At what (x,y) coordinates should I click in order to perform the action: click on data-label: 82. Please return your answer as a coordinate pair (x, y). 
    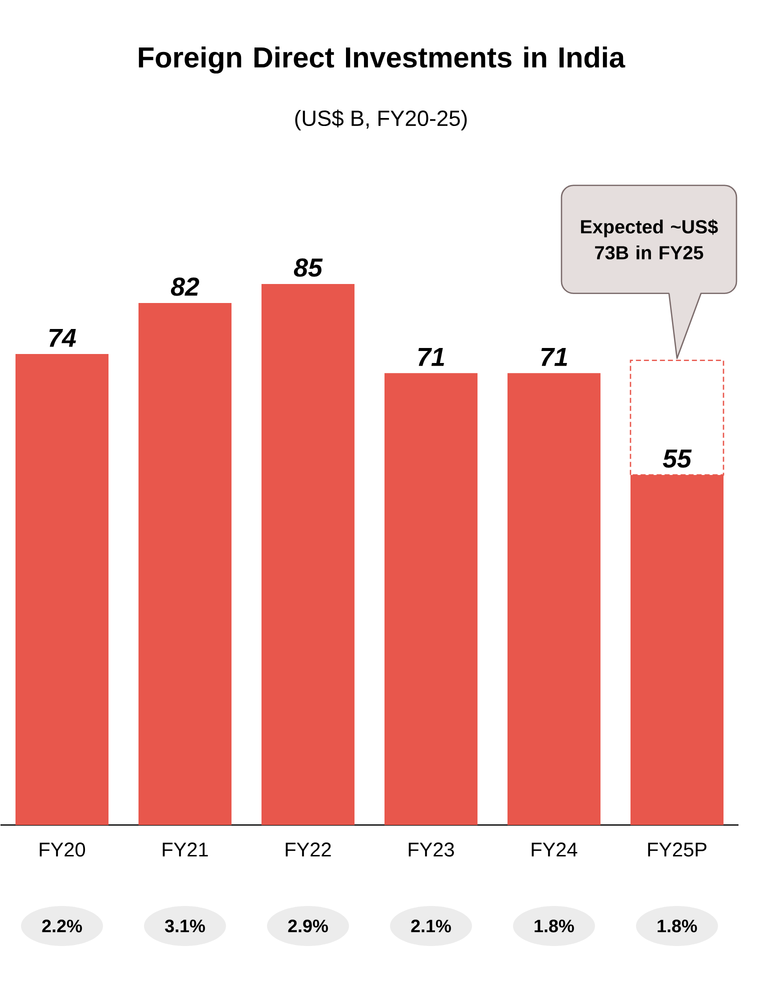
    Looking at the image, I should click on (185, 287).